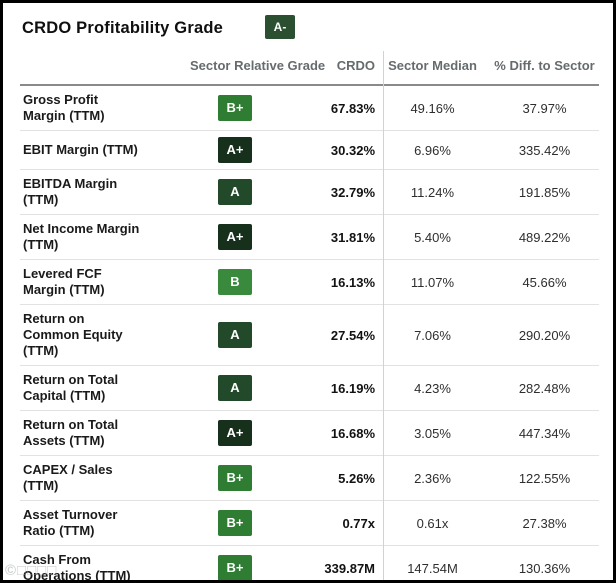 The image size is (616, 583). What do you see at coordinates (432, 388) in the screenshot?
I see `sector-median-value: 4.23%` at bounding box center [432, 388].